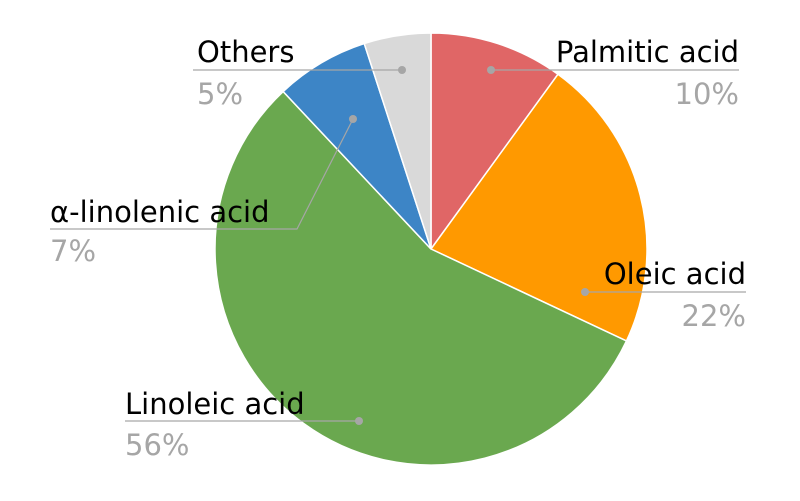  What do you see at coordinates (220, 94) in the screenshot?
I see `slice-value-others: 5%` at bounding box center [220, 94].